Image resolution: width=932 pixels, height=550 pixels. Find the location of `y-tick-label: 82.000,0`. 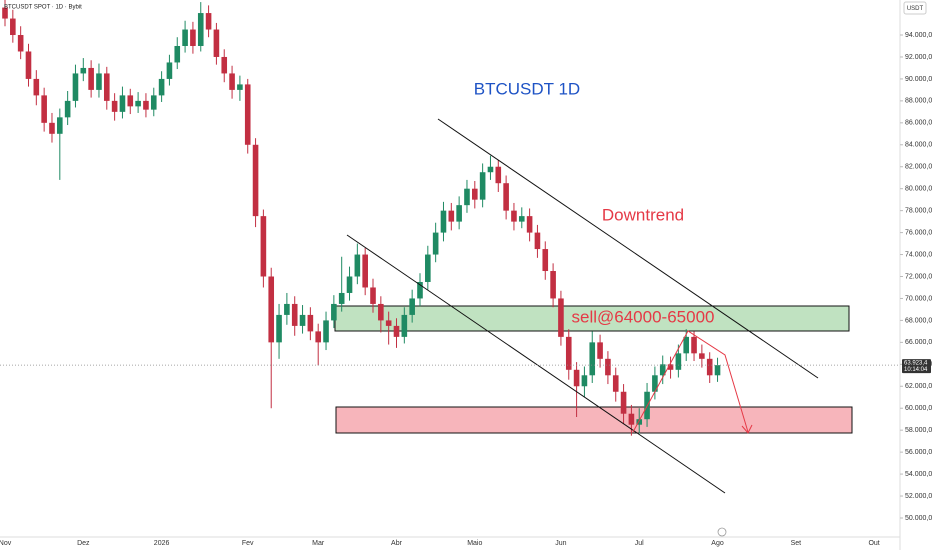

y-tick-label: 82.000,0 is located at coordinates (918, 167).